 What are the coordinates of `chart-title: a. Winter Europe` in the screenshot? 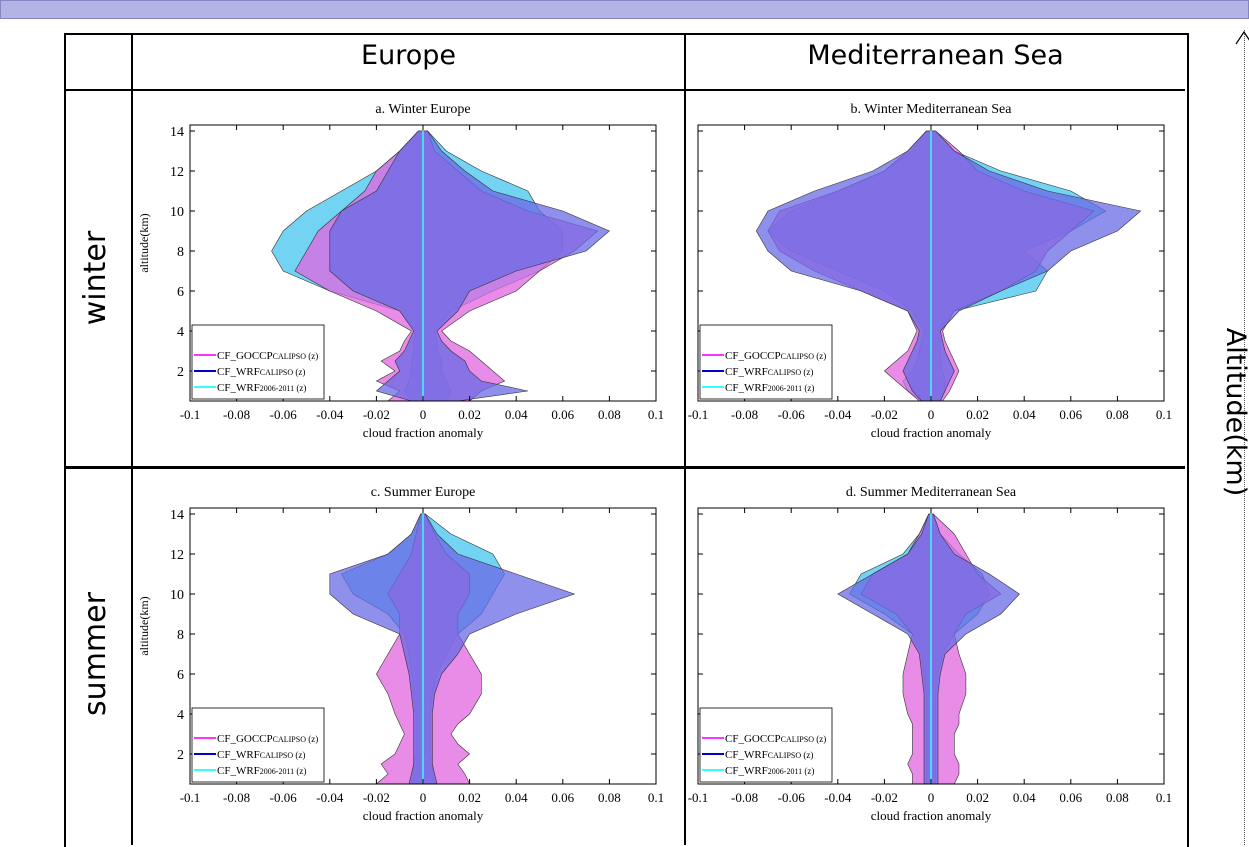 It's located at (422, 109).